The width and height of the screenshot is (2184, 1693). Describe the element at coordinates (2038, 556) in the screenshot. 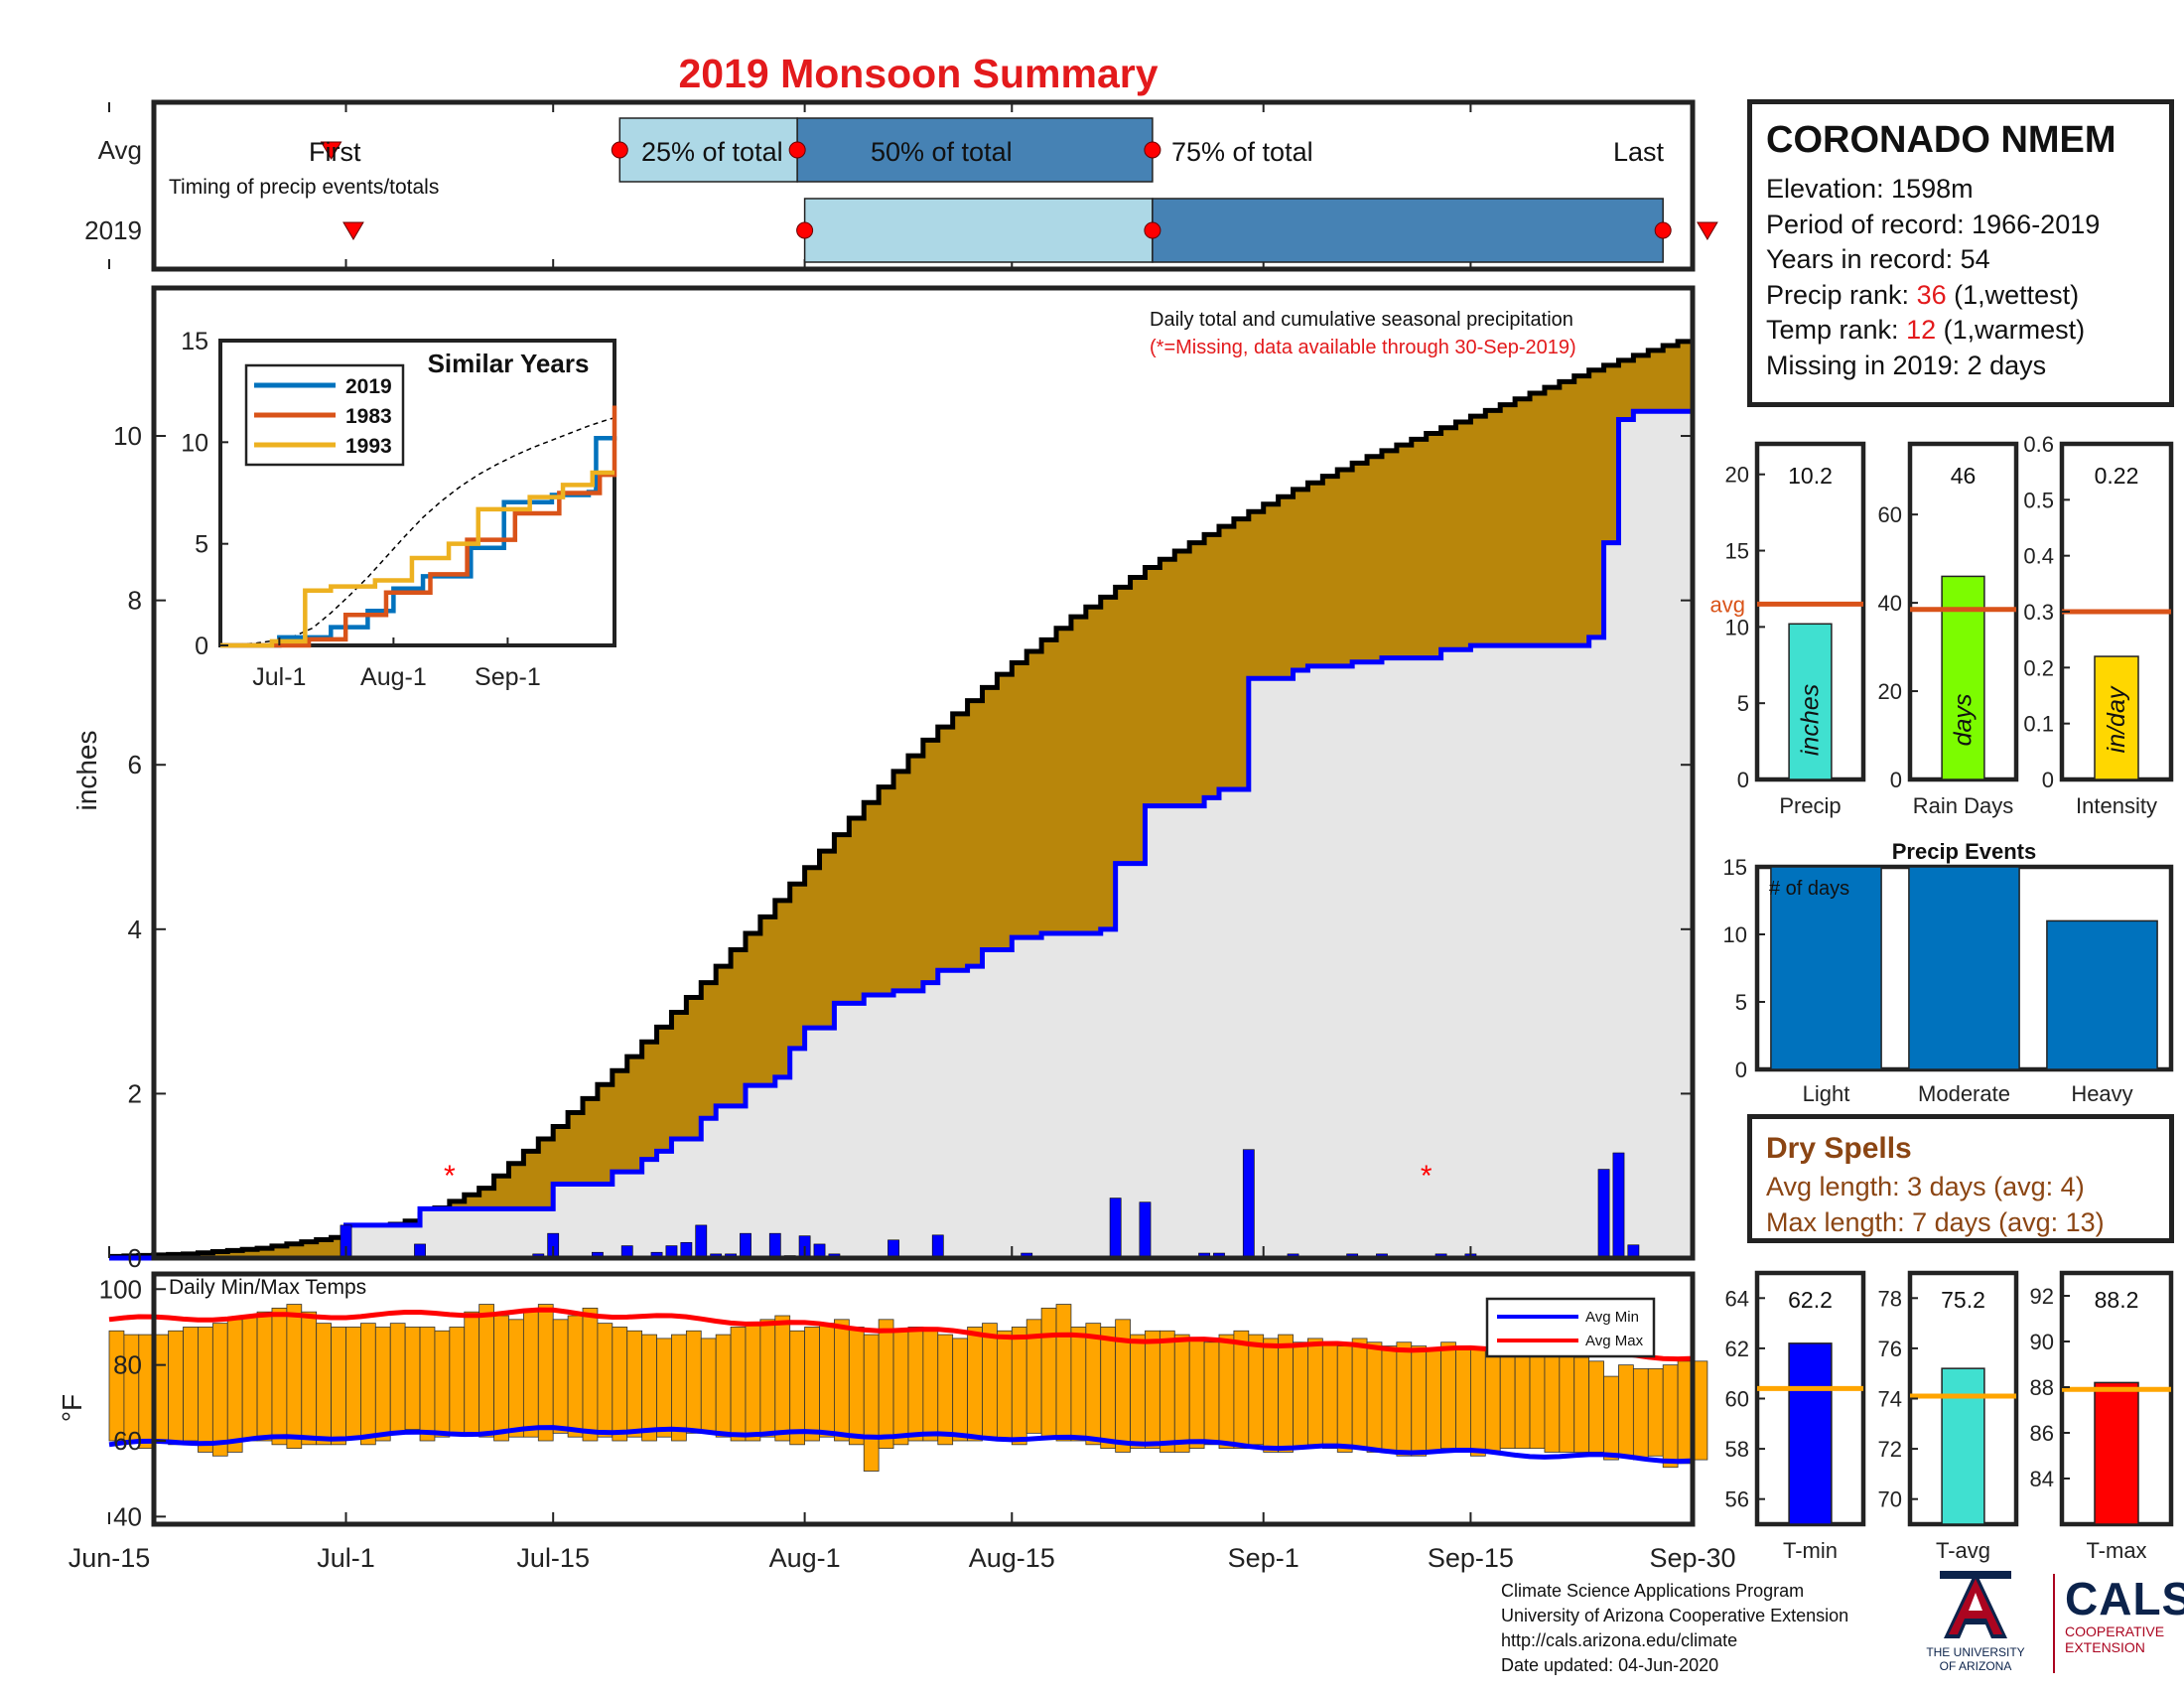

I see `panel-y-tick-label: 0.4` at that location.